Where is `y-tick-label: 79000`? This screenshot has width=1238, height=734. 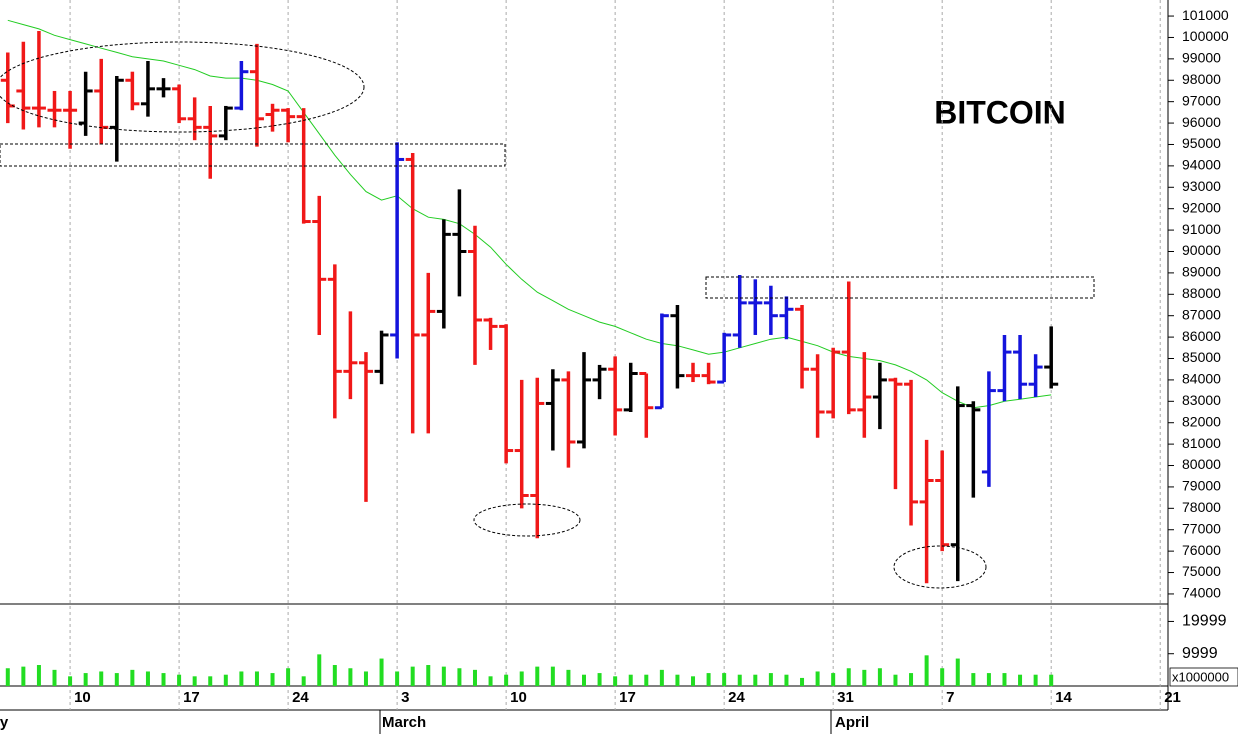 y-tick-label: 79000 is located at coordinates (1201, 486).